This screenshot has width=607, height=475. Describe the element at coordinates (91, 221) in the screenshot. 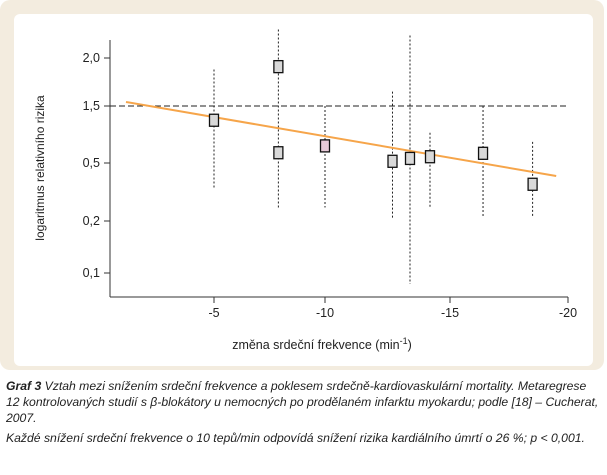

I see `y-tick-label: 0,2` at that location.